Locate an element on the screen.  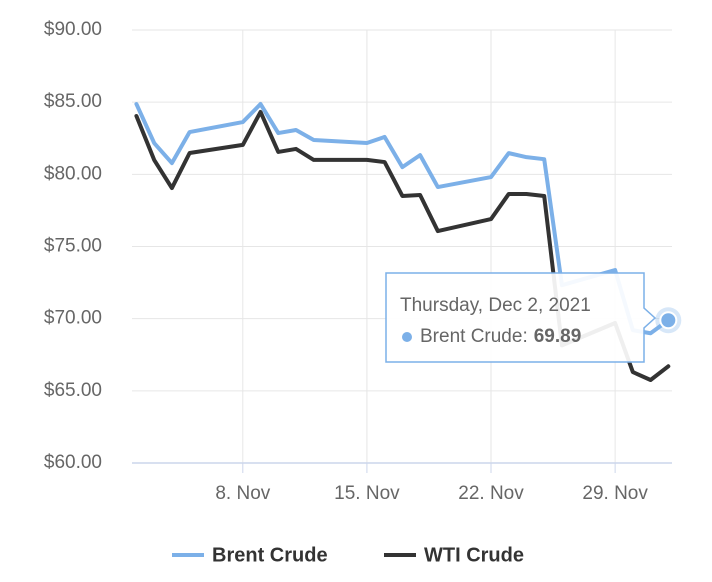
tooltip: Thursday, Dec 2, 2021 Brent Crude: 69.89 is located at coordinates (521, 317).